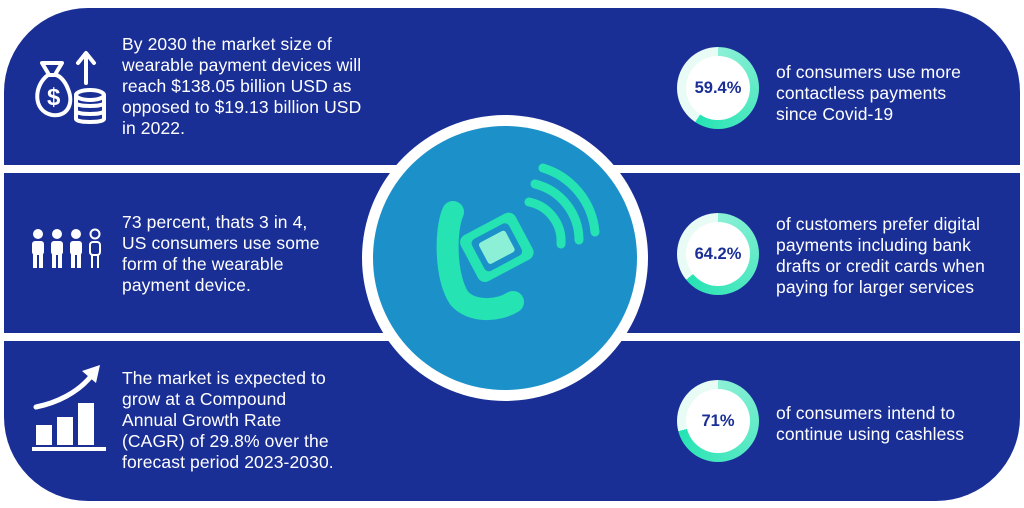 The image size is (1024, 508). What do you see at coordinates (518, 241) in the screenshot?
I see `smartwatch-contactless-icon` at bounding box center [518, 241].